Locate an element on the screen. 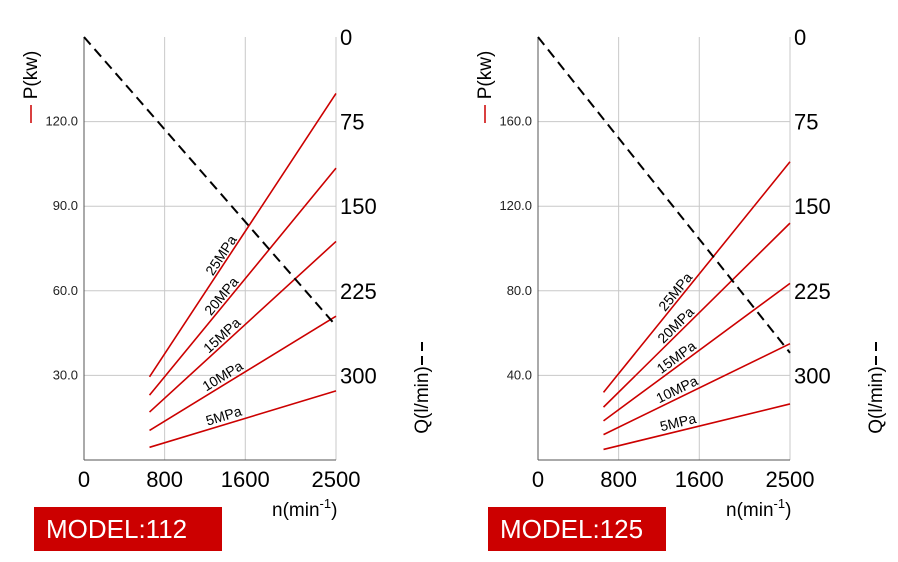 The width and height of the screenshot is (898, 562). y-left-tick-label: 60.0 is located at coordinates (65, 290).